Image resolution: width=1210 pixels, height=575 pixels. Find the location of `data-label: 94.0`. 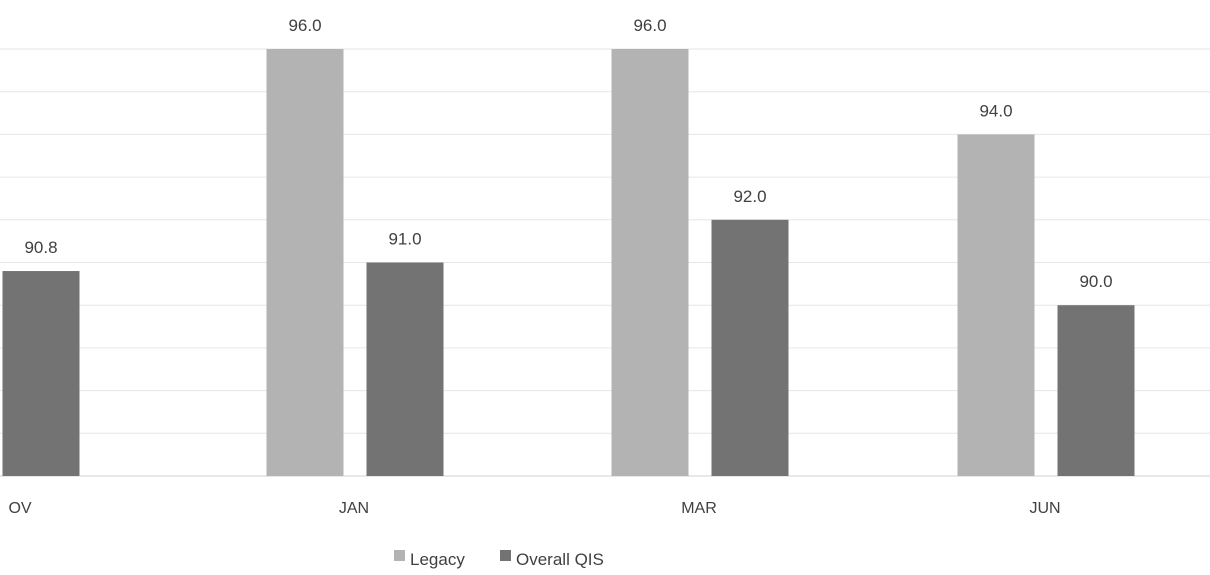

data-label: 94.0 is located at coordinates (995, 110).